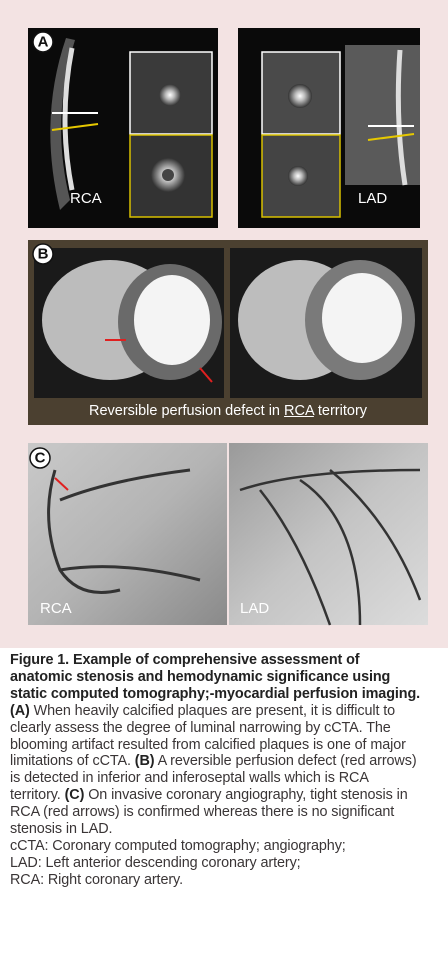 This screenshot has width=448, height=980. What do you see at coordinates (40, 458) in the screenshot?
I see `panel-letter: C` at bounding box center [40, 458].